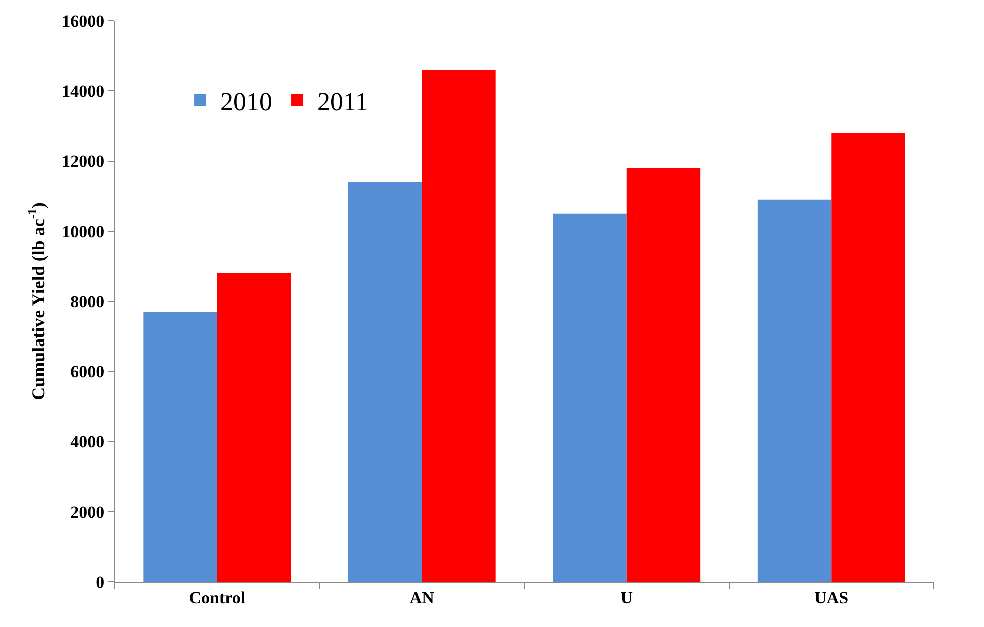 The height and width of the screenshot is (627, 984). I want to click on x-tick-label: U, so click(627, 598).